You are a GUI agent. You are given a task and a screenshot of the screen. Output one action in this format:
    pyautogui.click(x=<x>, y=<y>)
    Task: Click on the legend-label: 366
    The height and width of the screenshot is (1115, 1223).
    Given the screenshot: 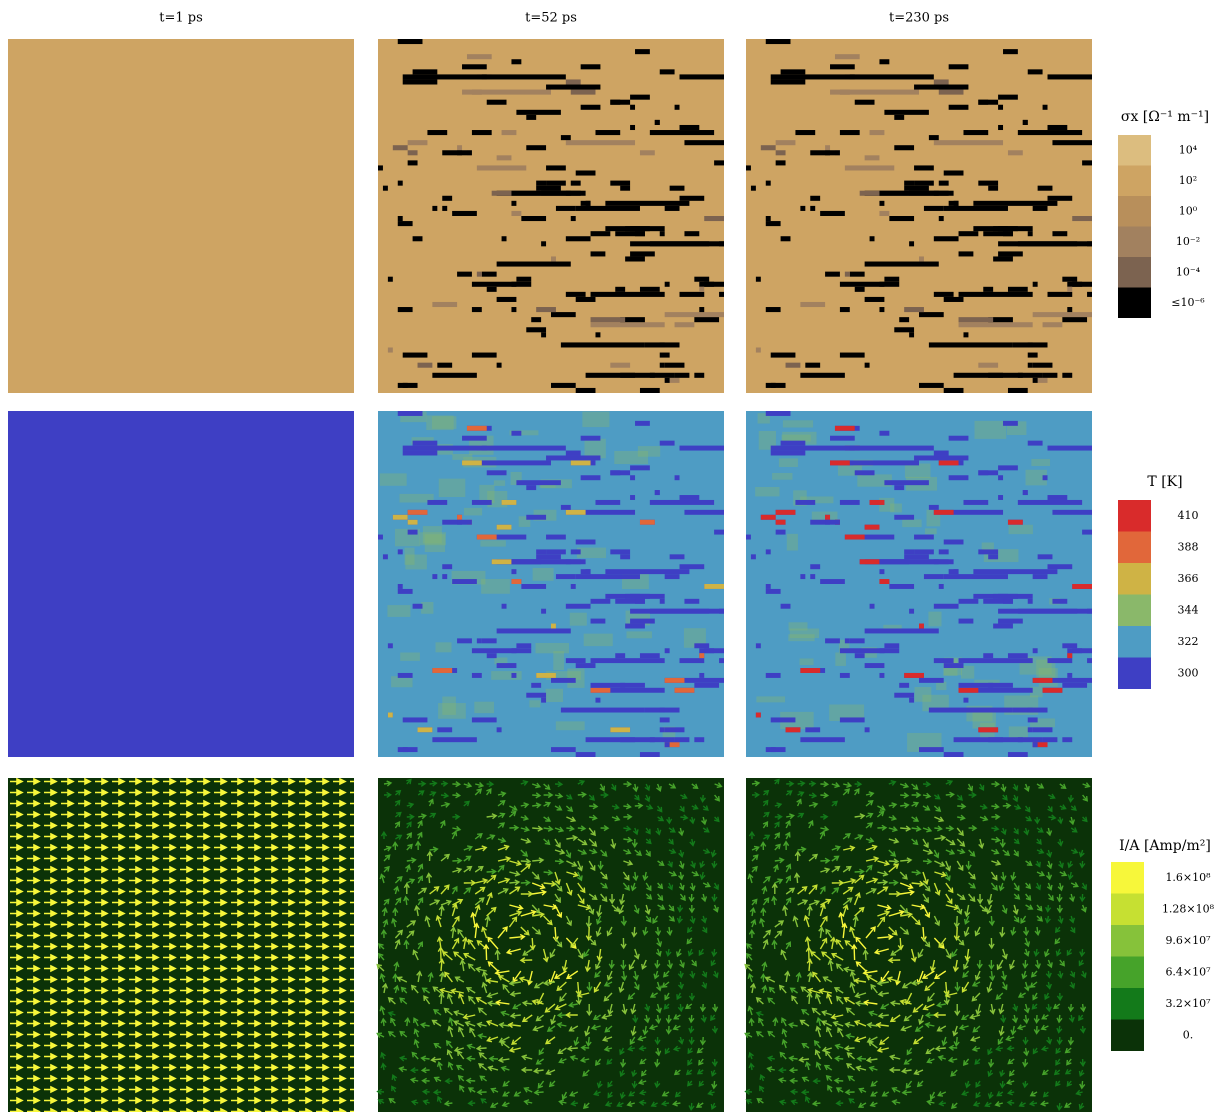 What is the action you would take?
    pyautogui.click(x=1188, y=578)
    